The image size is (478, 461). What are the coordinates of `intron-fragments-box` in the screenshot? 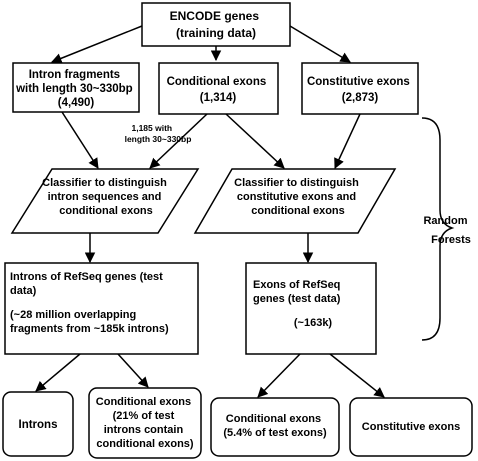 It's located at (76, 87).